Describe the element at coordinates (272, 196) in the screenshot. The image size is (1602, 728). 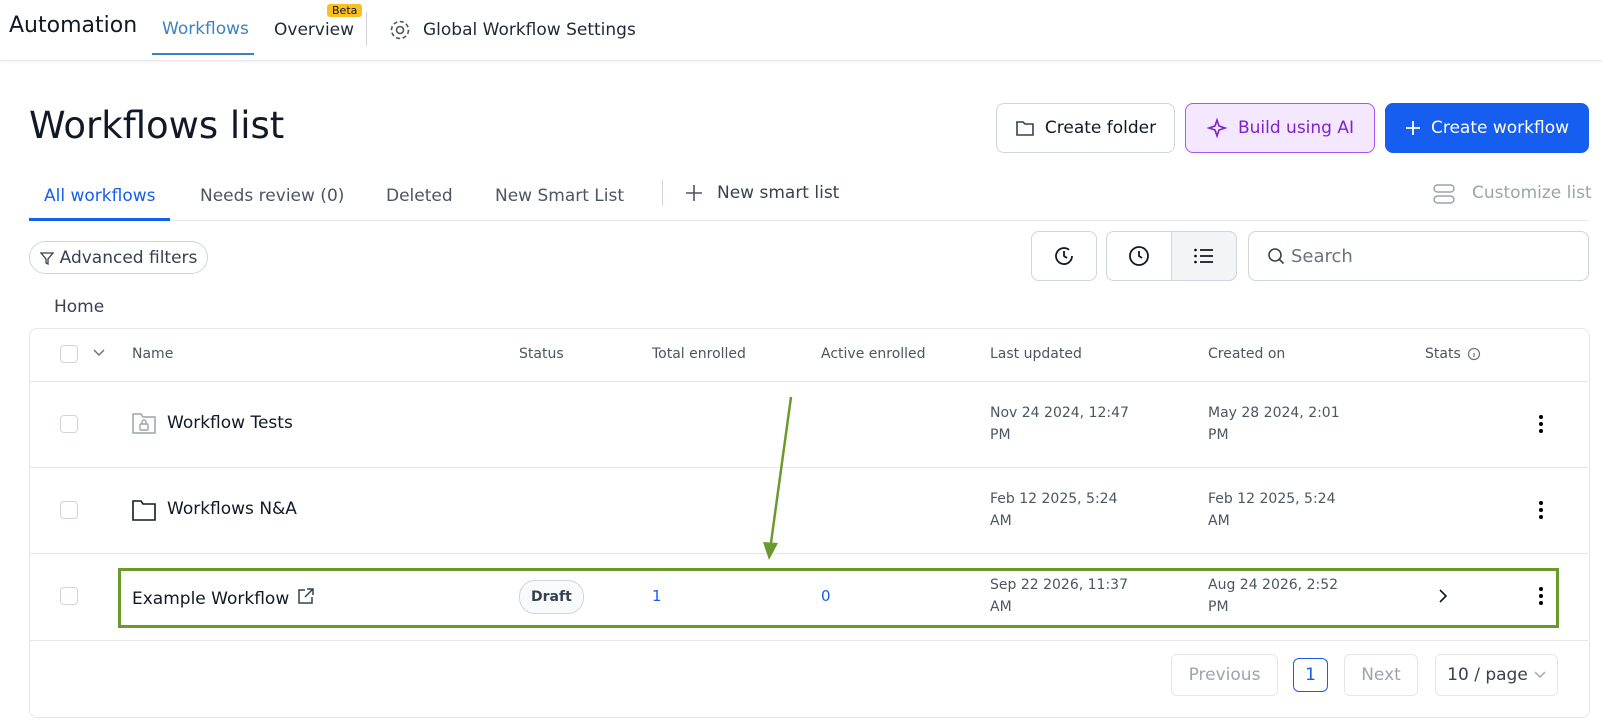
I see `list-tab: Needs review (0)` at that location.